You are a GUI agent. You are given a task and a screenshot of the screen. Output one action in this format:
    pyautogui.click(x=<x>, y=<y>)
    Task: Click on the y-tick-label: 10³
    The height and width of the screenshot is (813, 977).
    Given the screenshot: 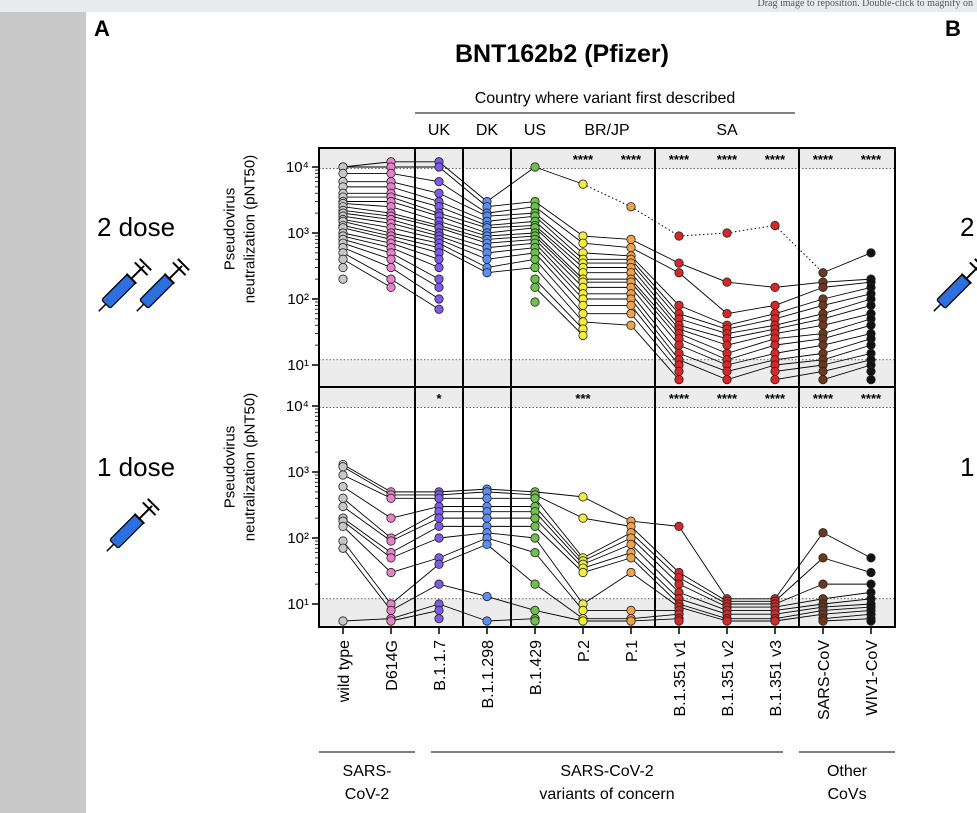 What is the action you would take?
    pyautogui.click(x=298, y=233)
    